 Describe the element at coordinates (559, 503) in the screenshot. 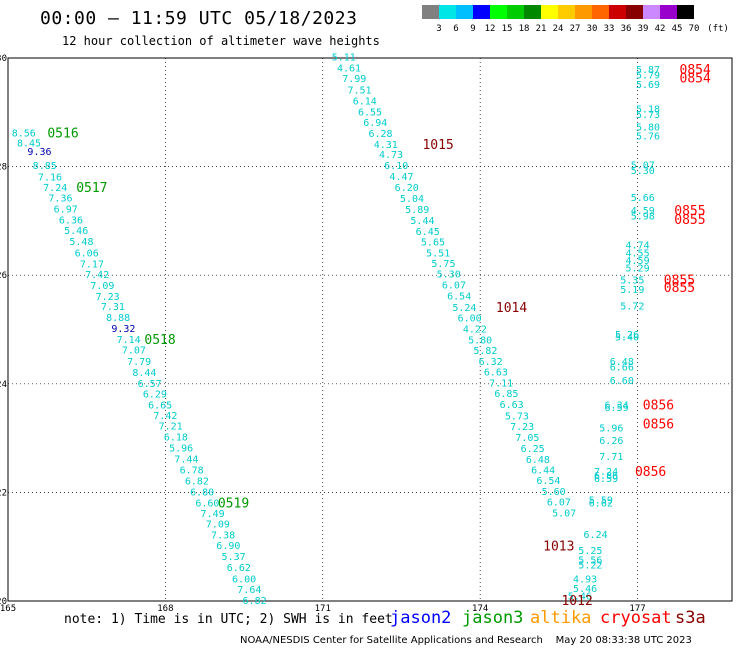

I see `swh-value-s3a: 6.07` at that location.